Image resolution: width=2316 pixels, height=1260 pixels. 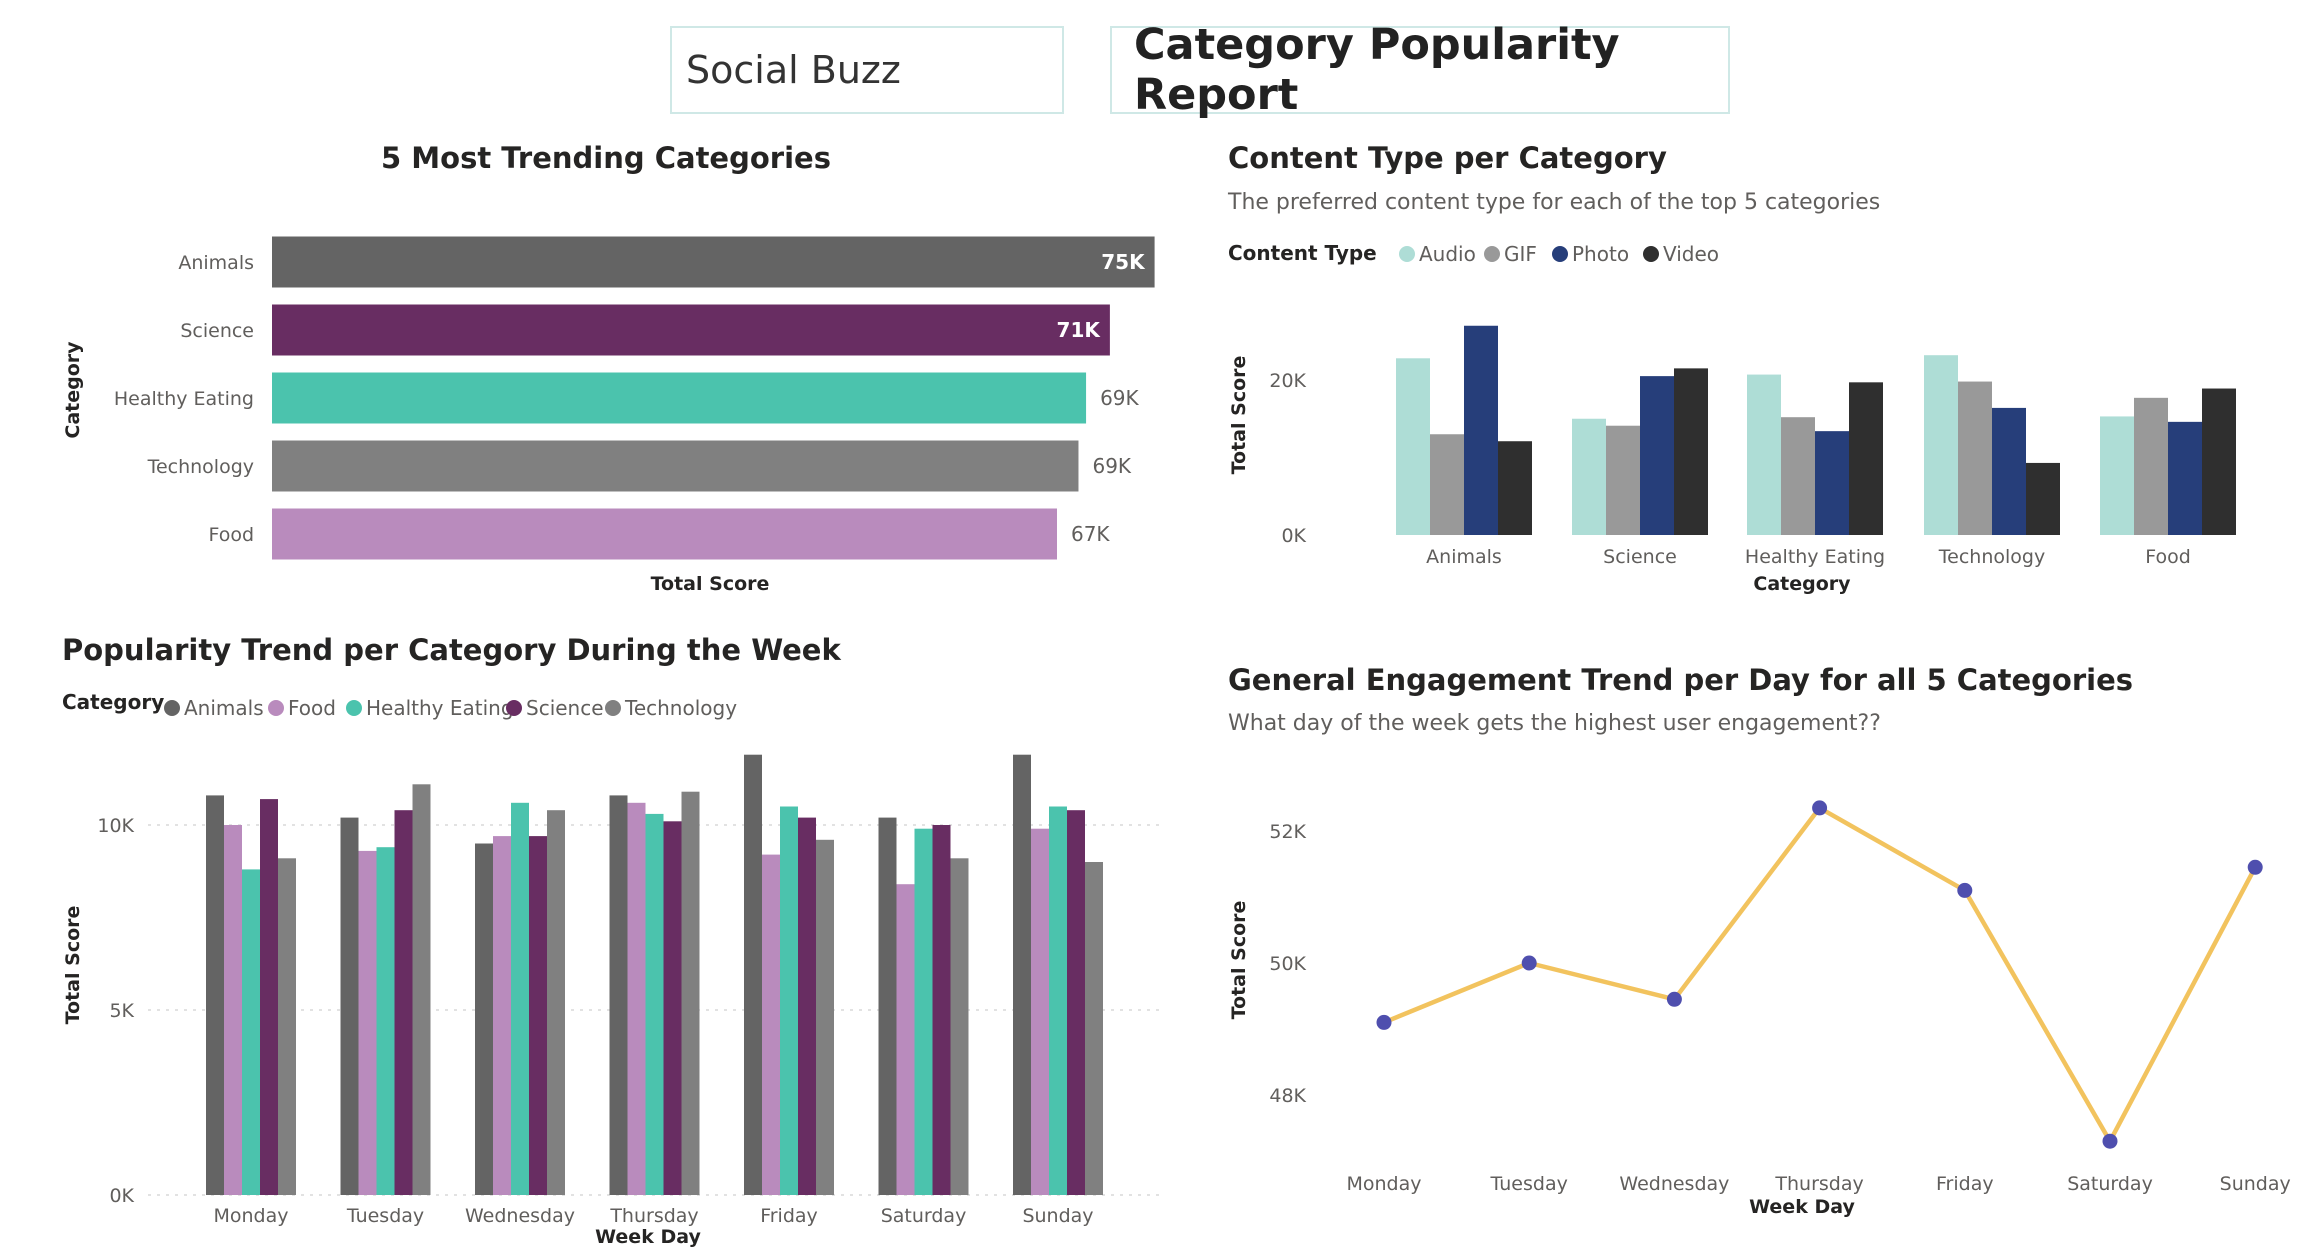 What do you see at coordinates (251, 1032) in the screenshot?
I see `weekly-trend-bar-monday-healthy-eating` at bounding box center [251, 1032].